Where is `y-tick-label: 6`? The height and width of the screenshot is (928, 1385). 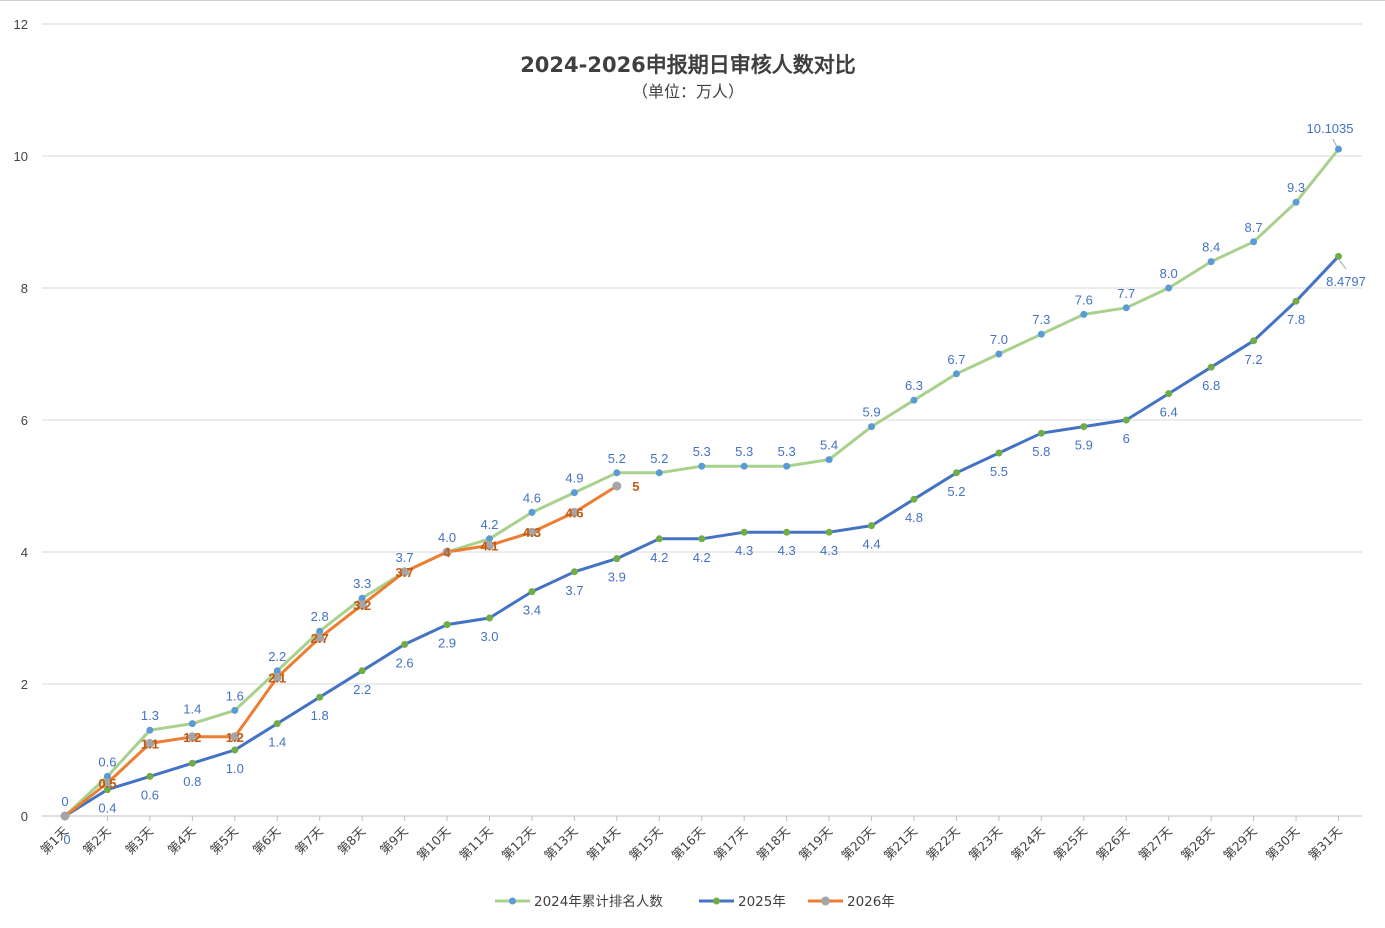
y-tick-label: 6 is located at coordinates (24, 420).